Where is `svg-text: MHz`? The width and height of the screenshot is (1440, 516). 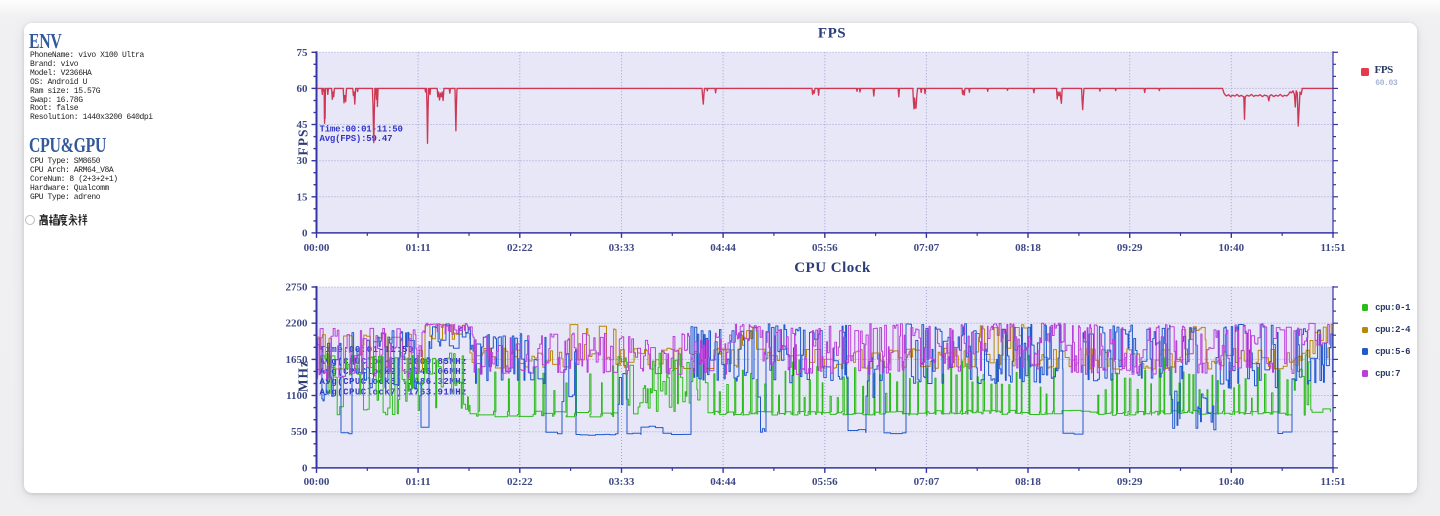
svg-text: MHz is located at coordinates (303, 376).